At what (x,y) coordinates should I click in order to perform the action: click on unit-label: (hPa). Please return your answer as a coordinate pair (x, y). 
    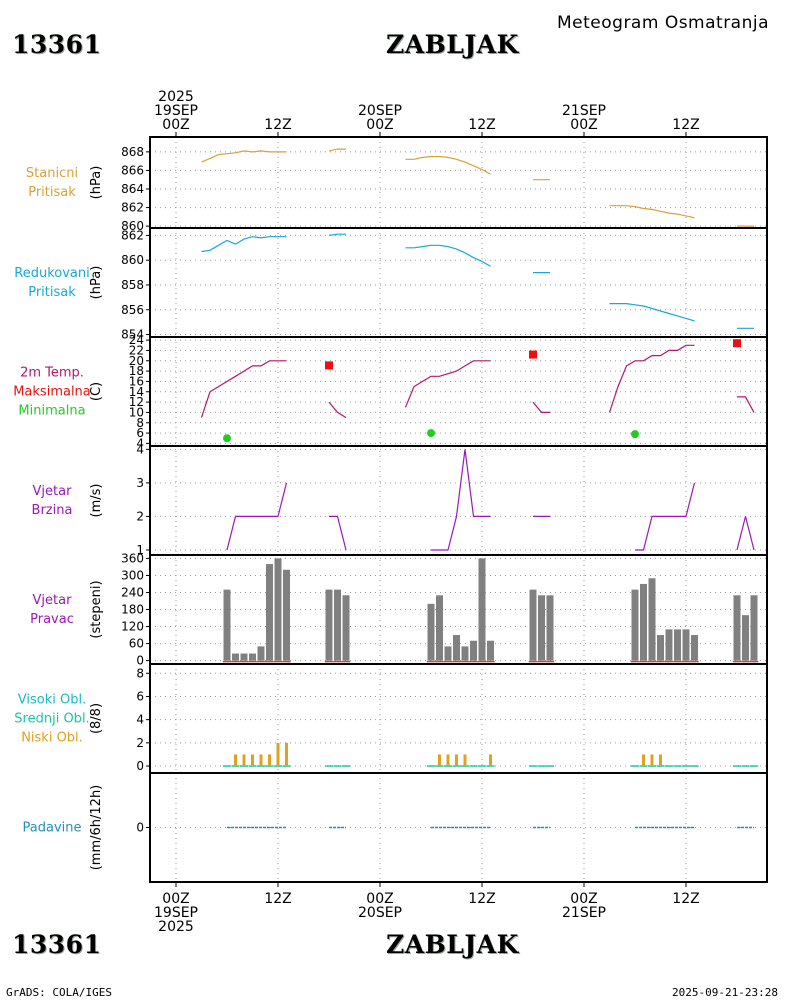
    Looking at the image, I should click on (96, 283).